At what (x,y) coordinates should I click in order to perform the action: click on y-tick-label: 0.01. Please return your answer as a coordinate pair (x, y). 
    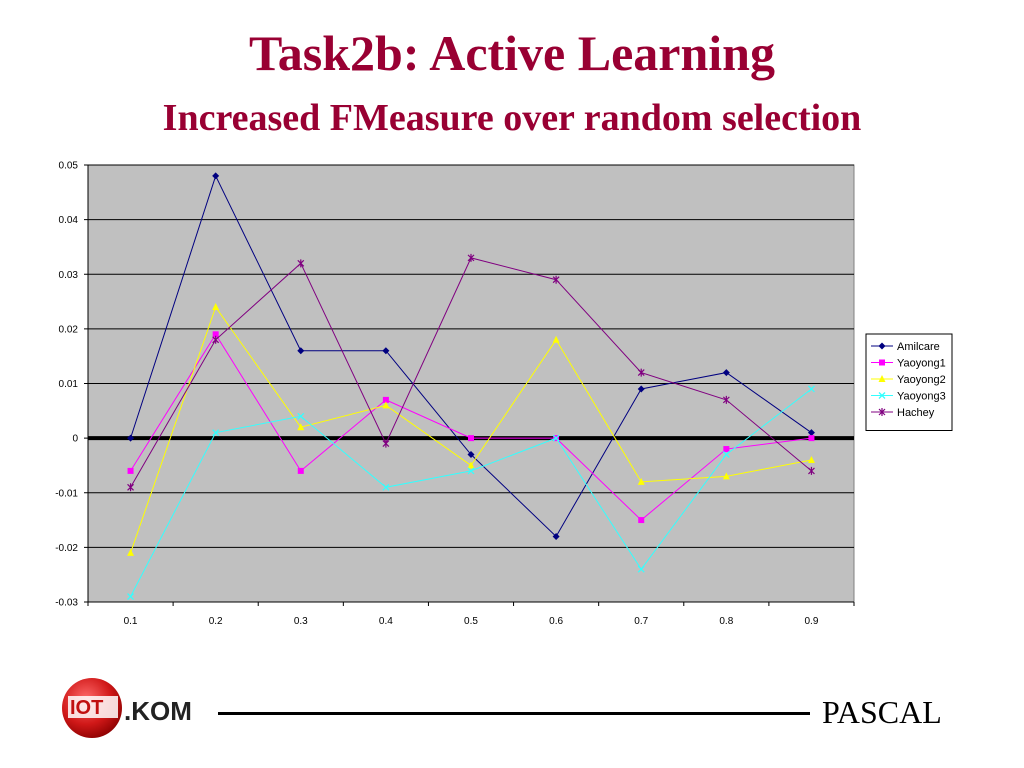
    Looking at the image, I should click on (69, 384).